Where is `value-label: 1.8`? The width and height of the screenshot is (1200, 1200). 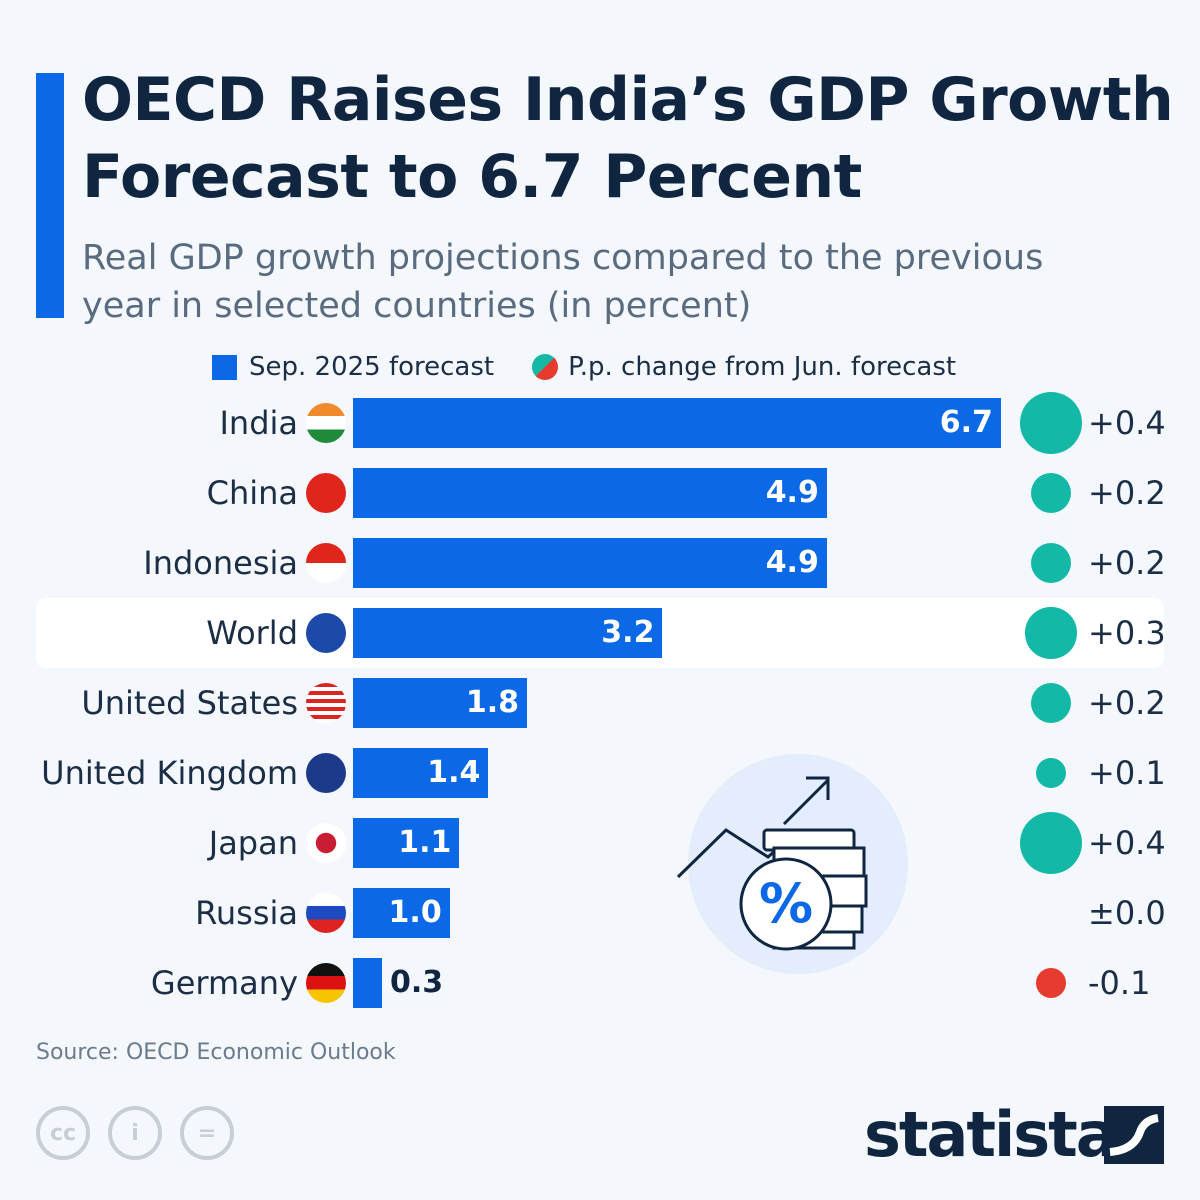 value-label: 1.8 is located at coordinates (492, 702).